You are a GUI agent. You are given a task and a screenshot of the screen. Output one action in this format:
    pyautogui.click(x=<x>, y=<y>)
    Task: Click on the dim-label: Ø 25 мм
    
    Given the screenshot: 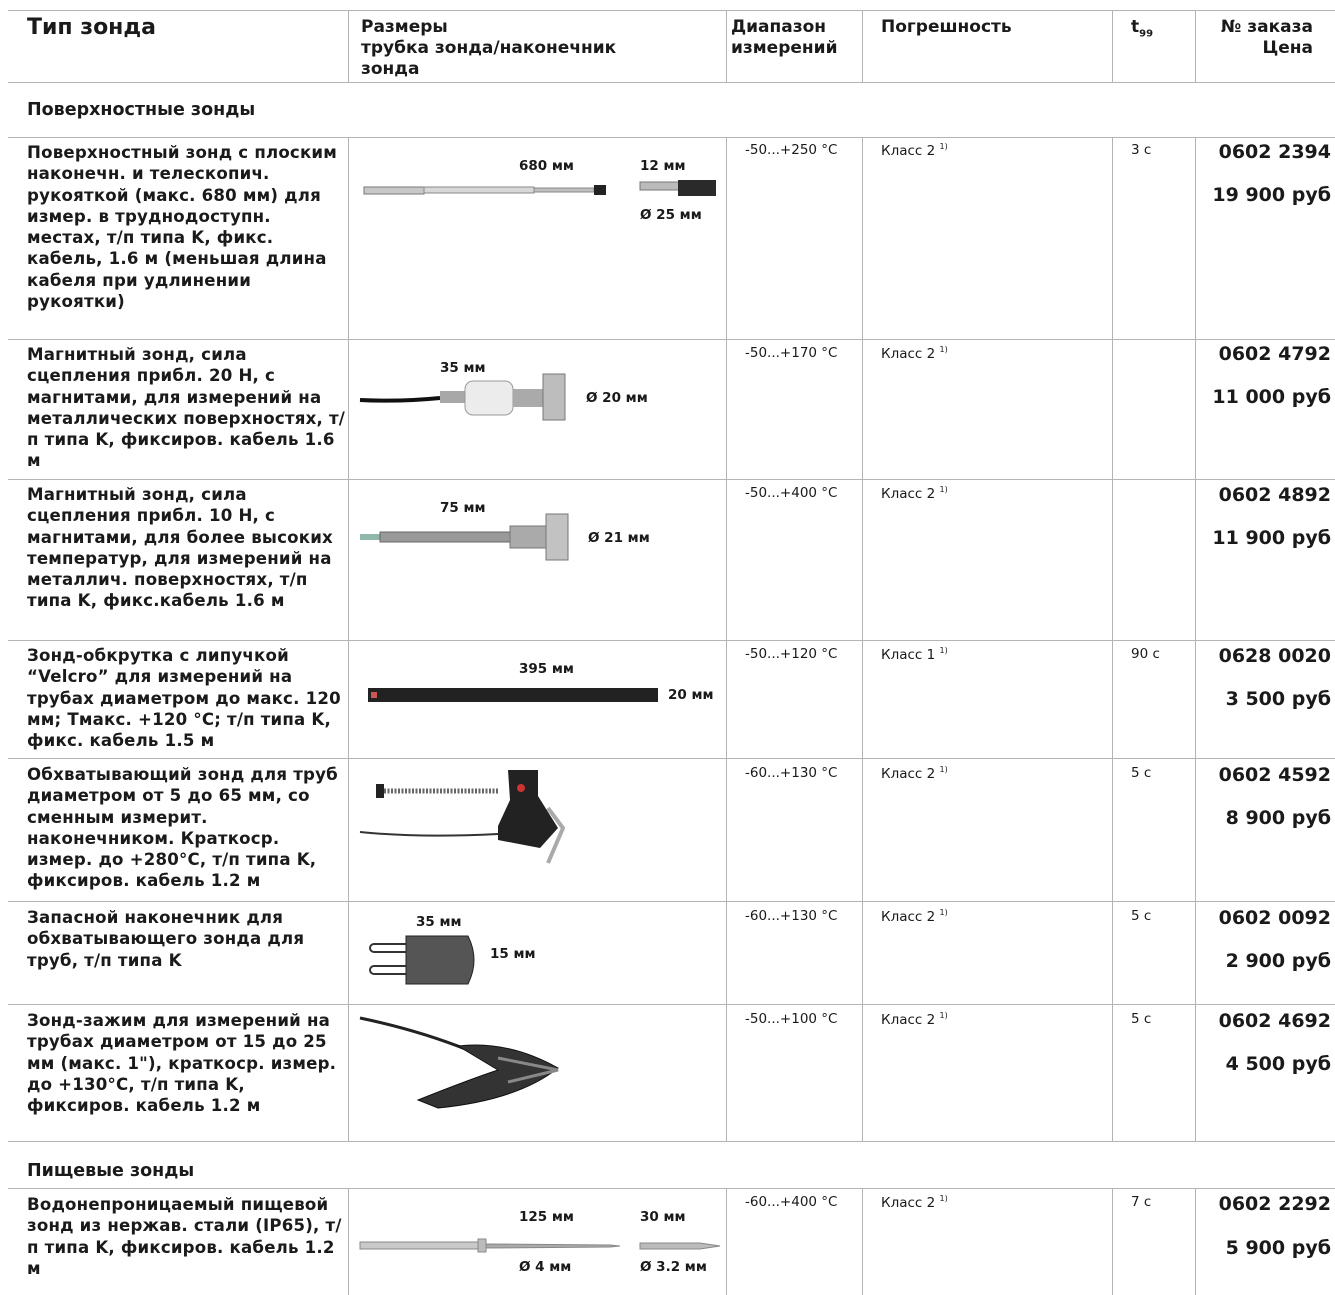 What is the action you would take?
    pyautogui.click(x=671, y=215)
    